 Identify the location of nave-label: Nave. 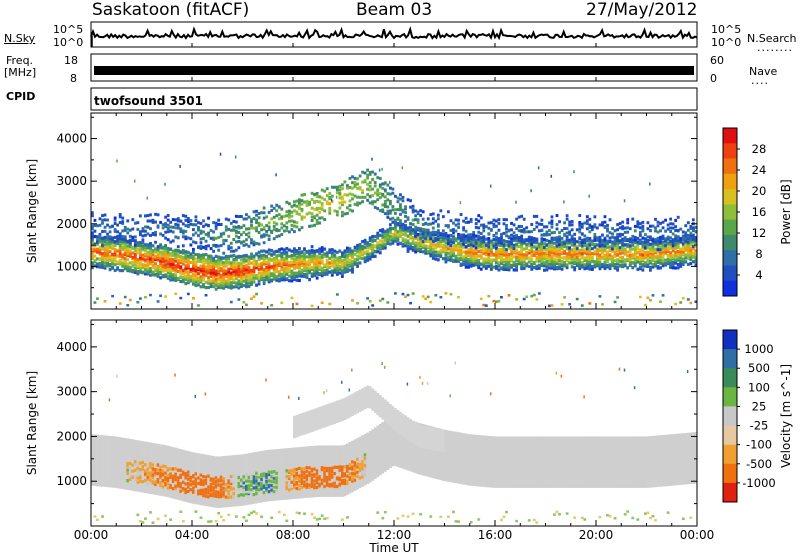
(763, 71).